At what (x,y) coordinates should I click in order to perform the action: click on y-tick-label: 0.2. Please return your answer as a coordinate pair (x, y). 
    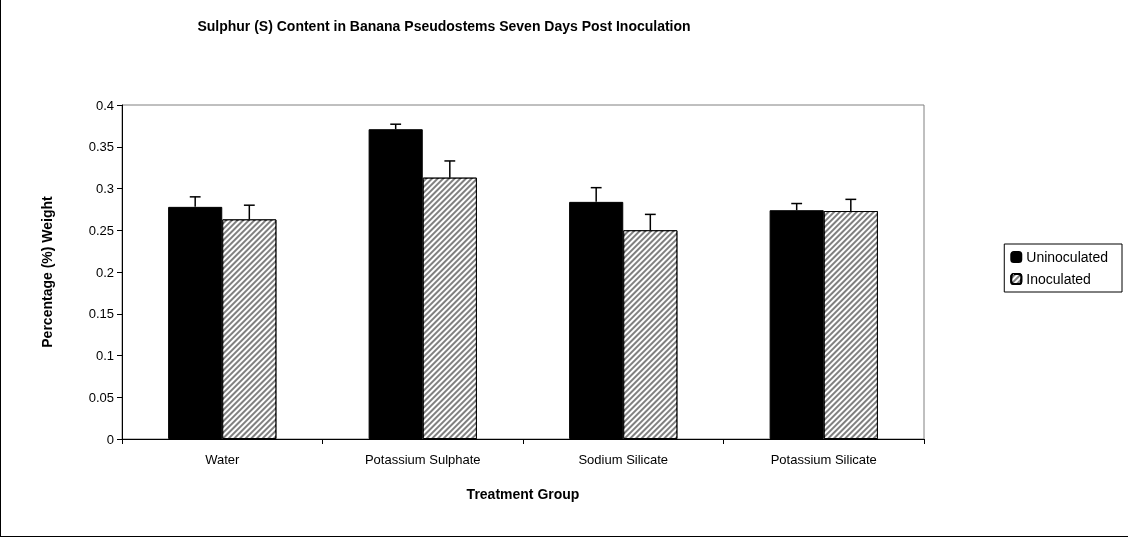
    Looking at the image, I should click on (104, 272).